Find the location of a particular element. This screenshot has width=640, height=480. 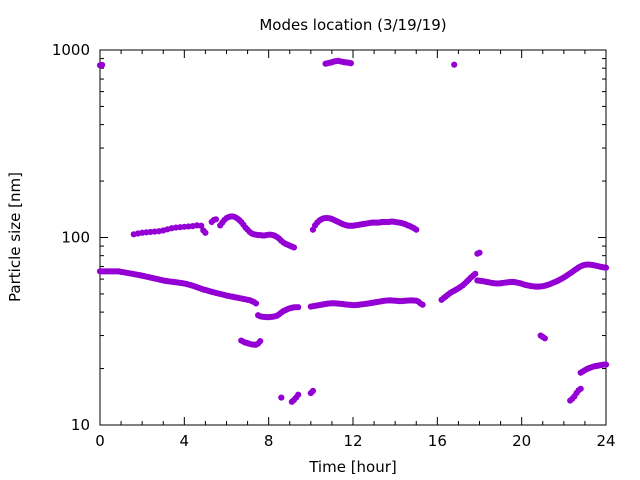

y-tick-label: 10 is located at coordinates (80, 425).